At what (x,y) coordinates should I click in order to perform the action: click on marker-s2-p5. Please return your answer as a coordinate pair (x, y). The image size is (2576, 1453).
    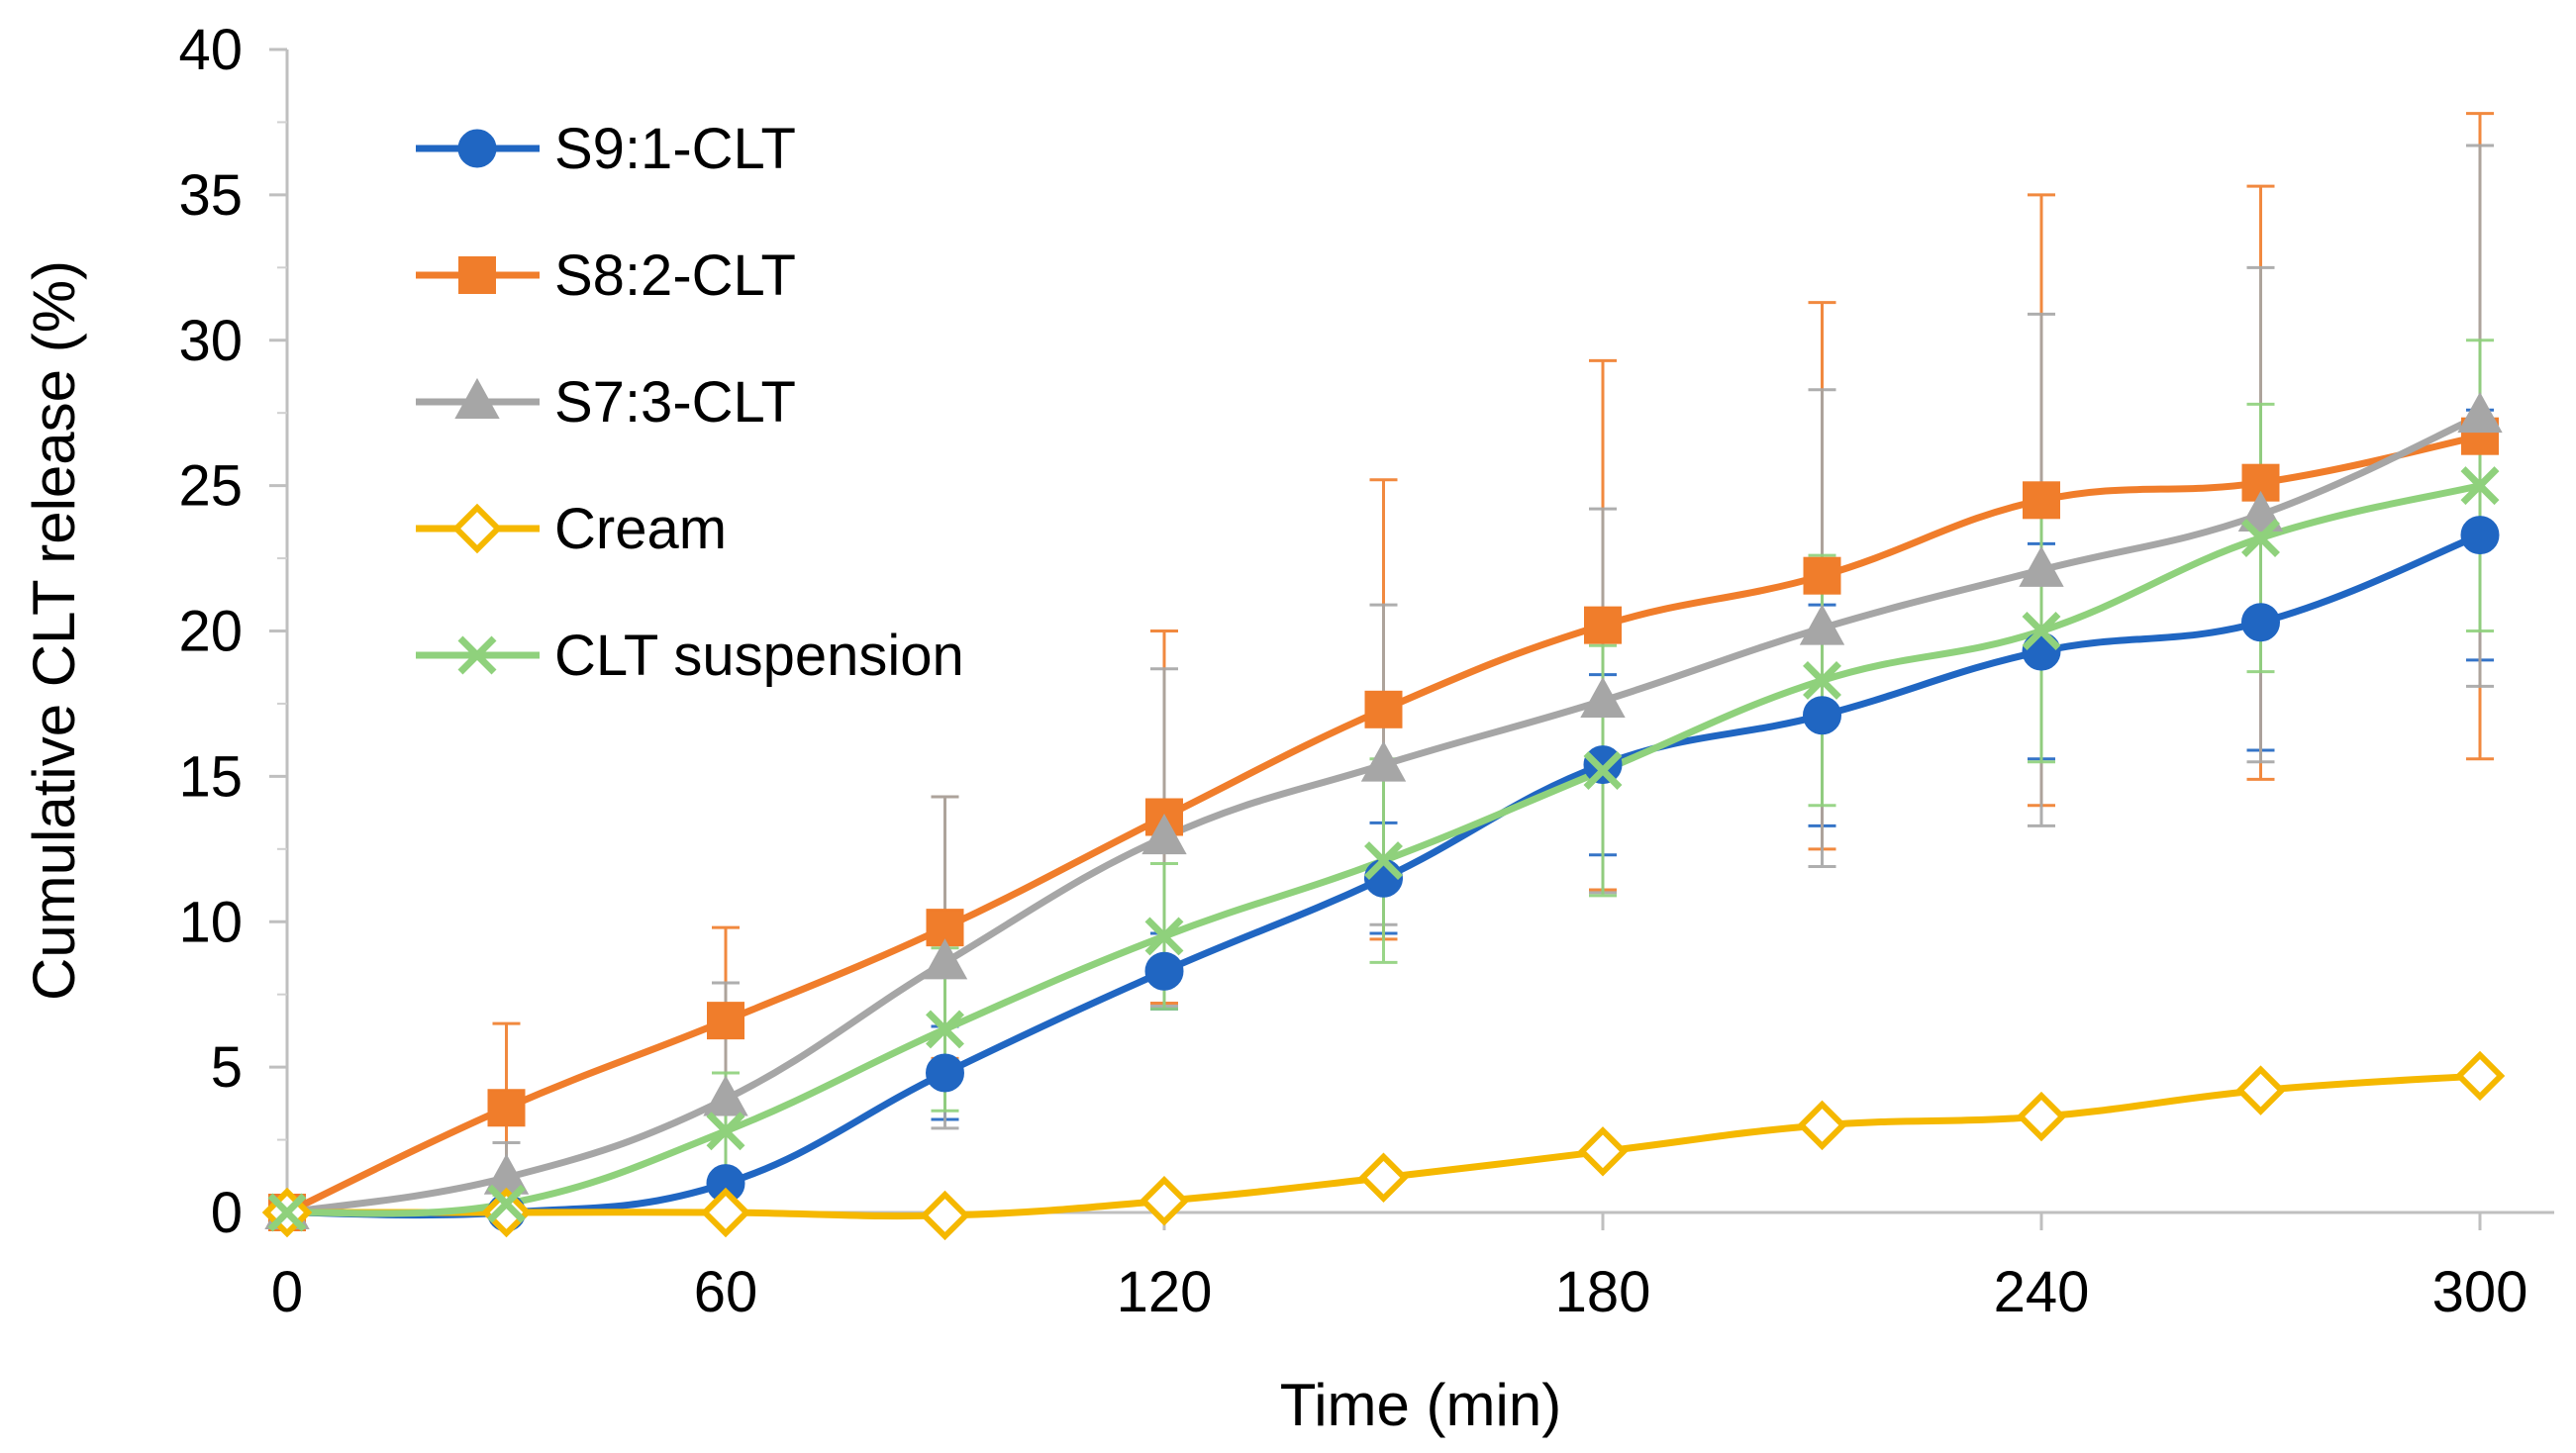
    Looking at the image, I should click on (1384, 761).